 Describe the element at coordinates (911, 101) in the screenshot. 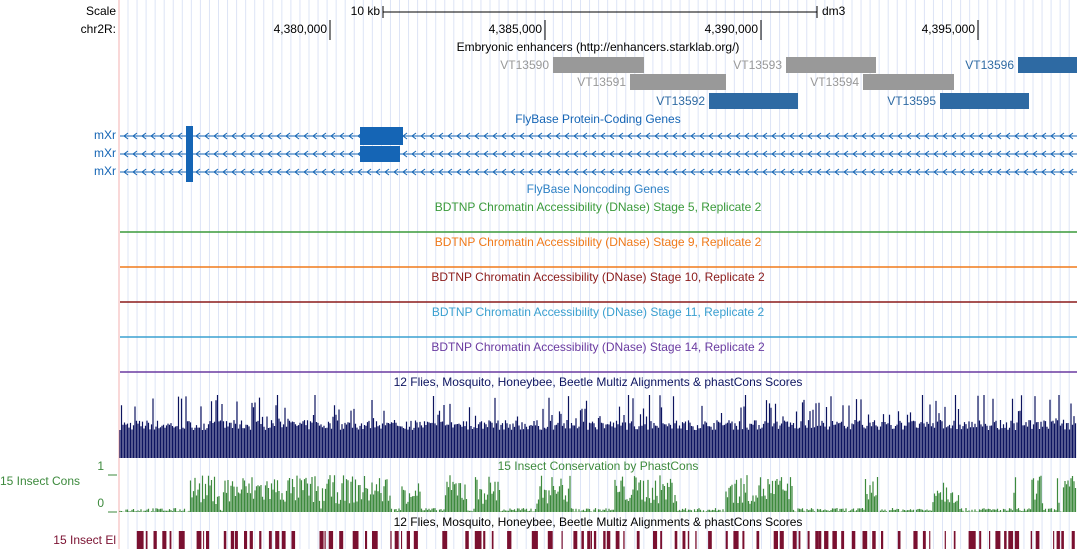

I see `enhancer-label: VT13595` at that location.